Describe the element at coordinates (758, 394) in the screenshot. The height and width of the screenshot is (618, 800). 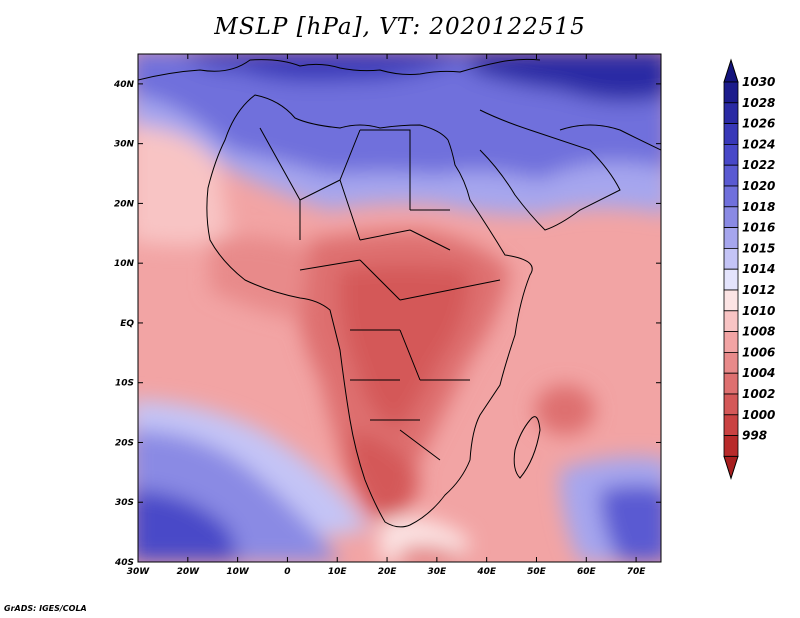
I see `colorbar-label: 1002` at that location.